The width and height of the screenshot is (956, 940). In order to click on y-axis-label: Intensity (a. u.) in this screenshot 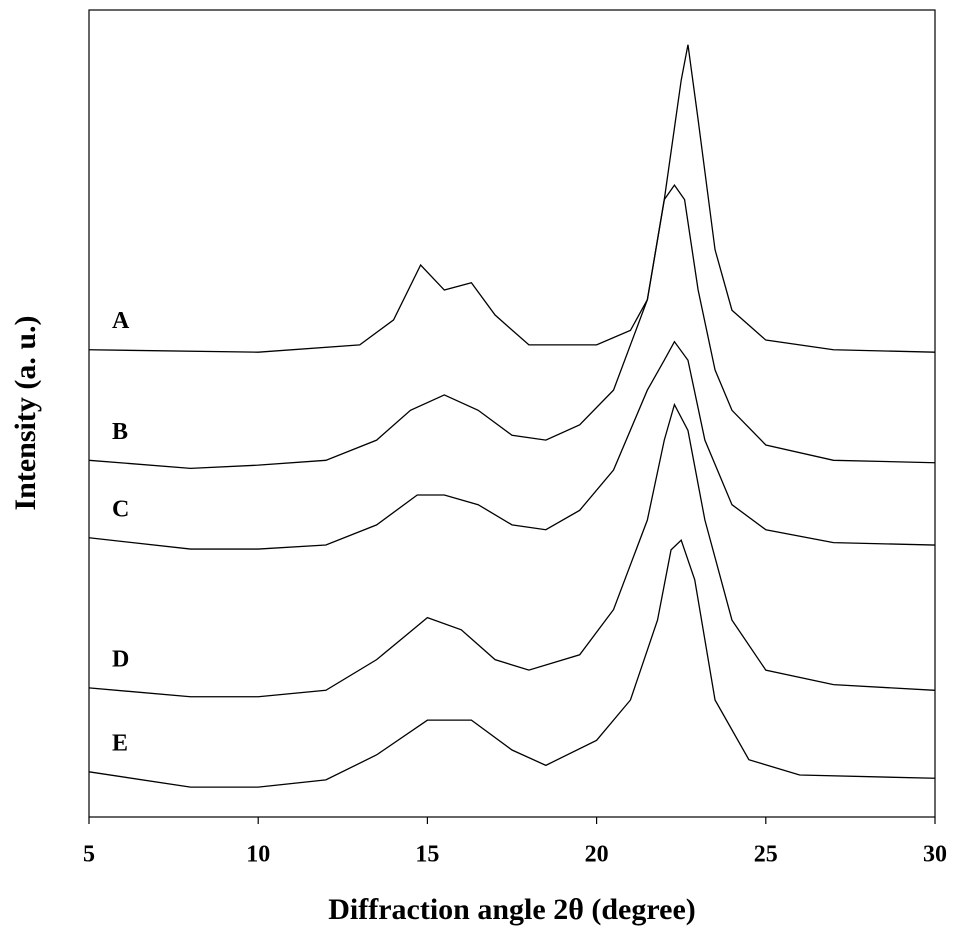, I will do `click(25, 412)`.